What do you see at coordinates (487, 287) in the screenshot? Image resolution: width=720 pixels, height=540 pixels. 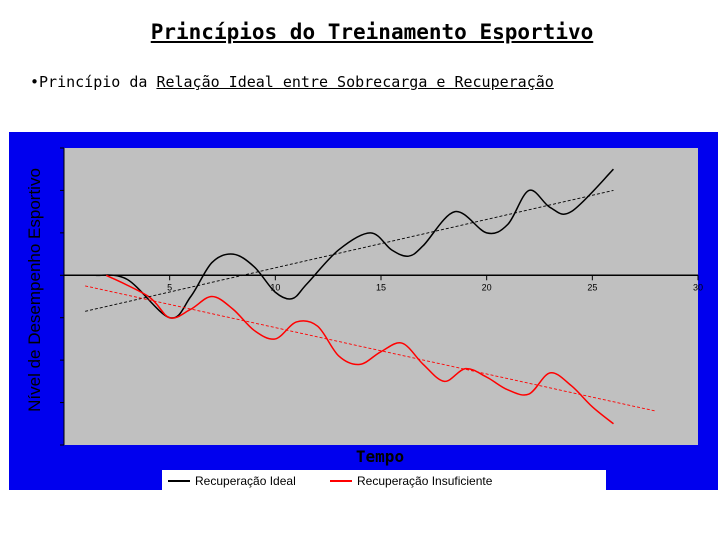 I see `x-tick-label: 20` at bounding box center [487, 287].